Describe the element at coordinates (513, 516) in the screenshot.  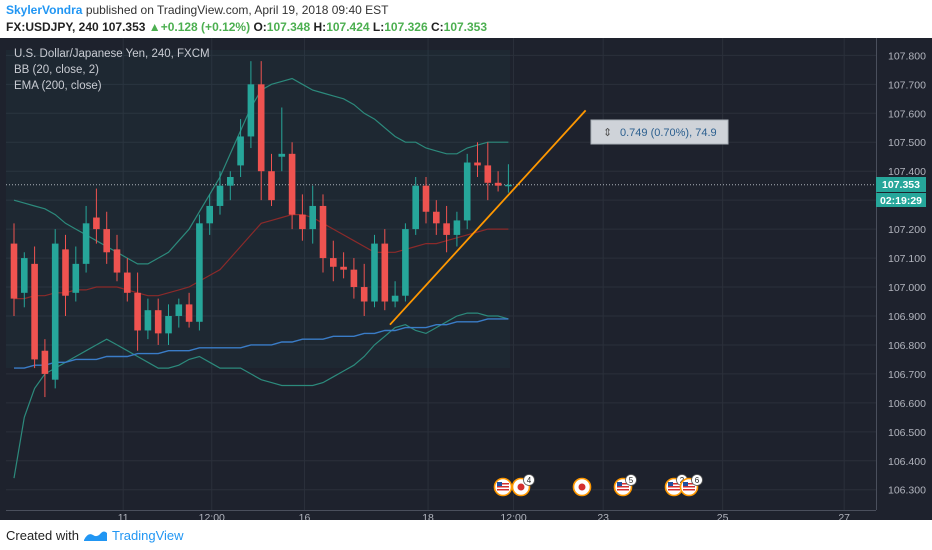
I see `time-tick-label: 12:00` at that location.